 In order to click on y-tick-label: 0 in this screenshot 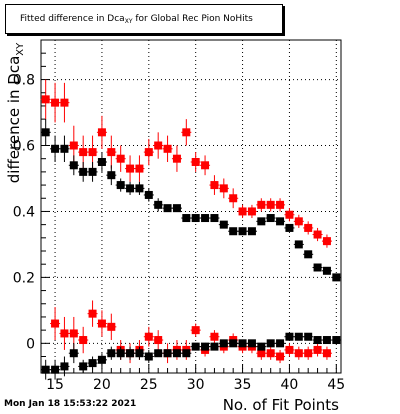, I will do `click(30, 344)`.